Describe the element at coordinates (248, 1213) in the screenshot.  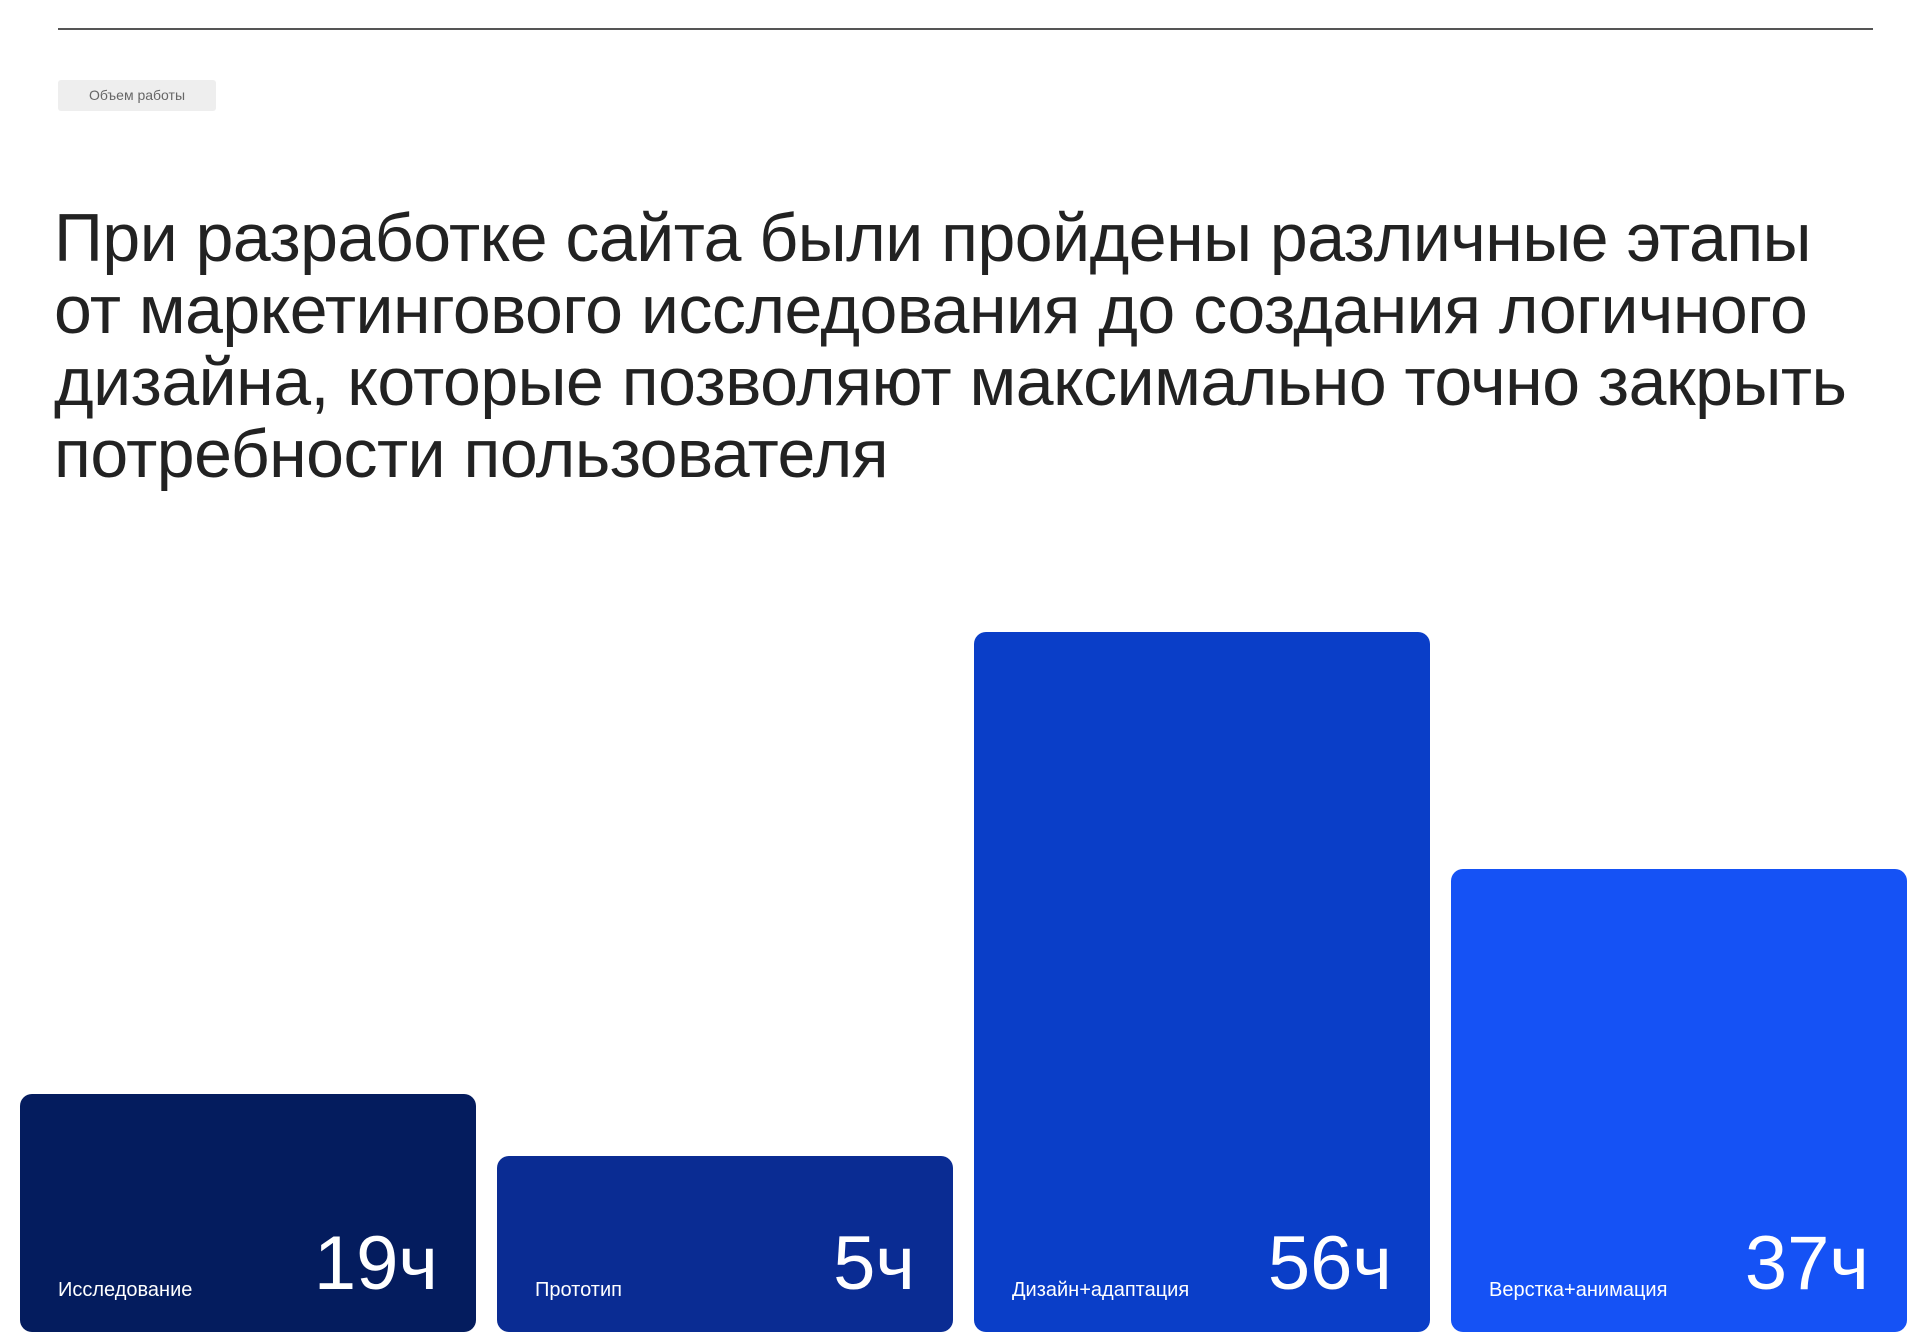
I see `bar-1: Исследование 19ч` at that location.